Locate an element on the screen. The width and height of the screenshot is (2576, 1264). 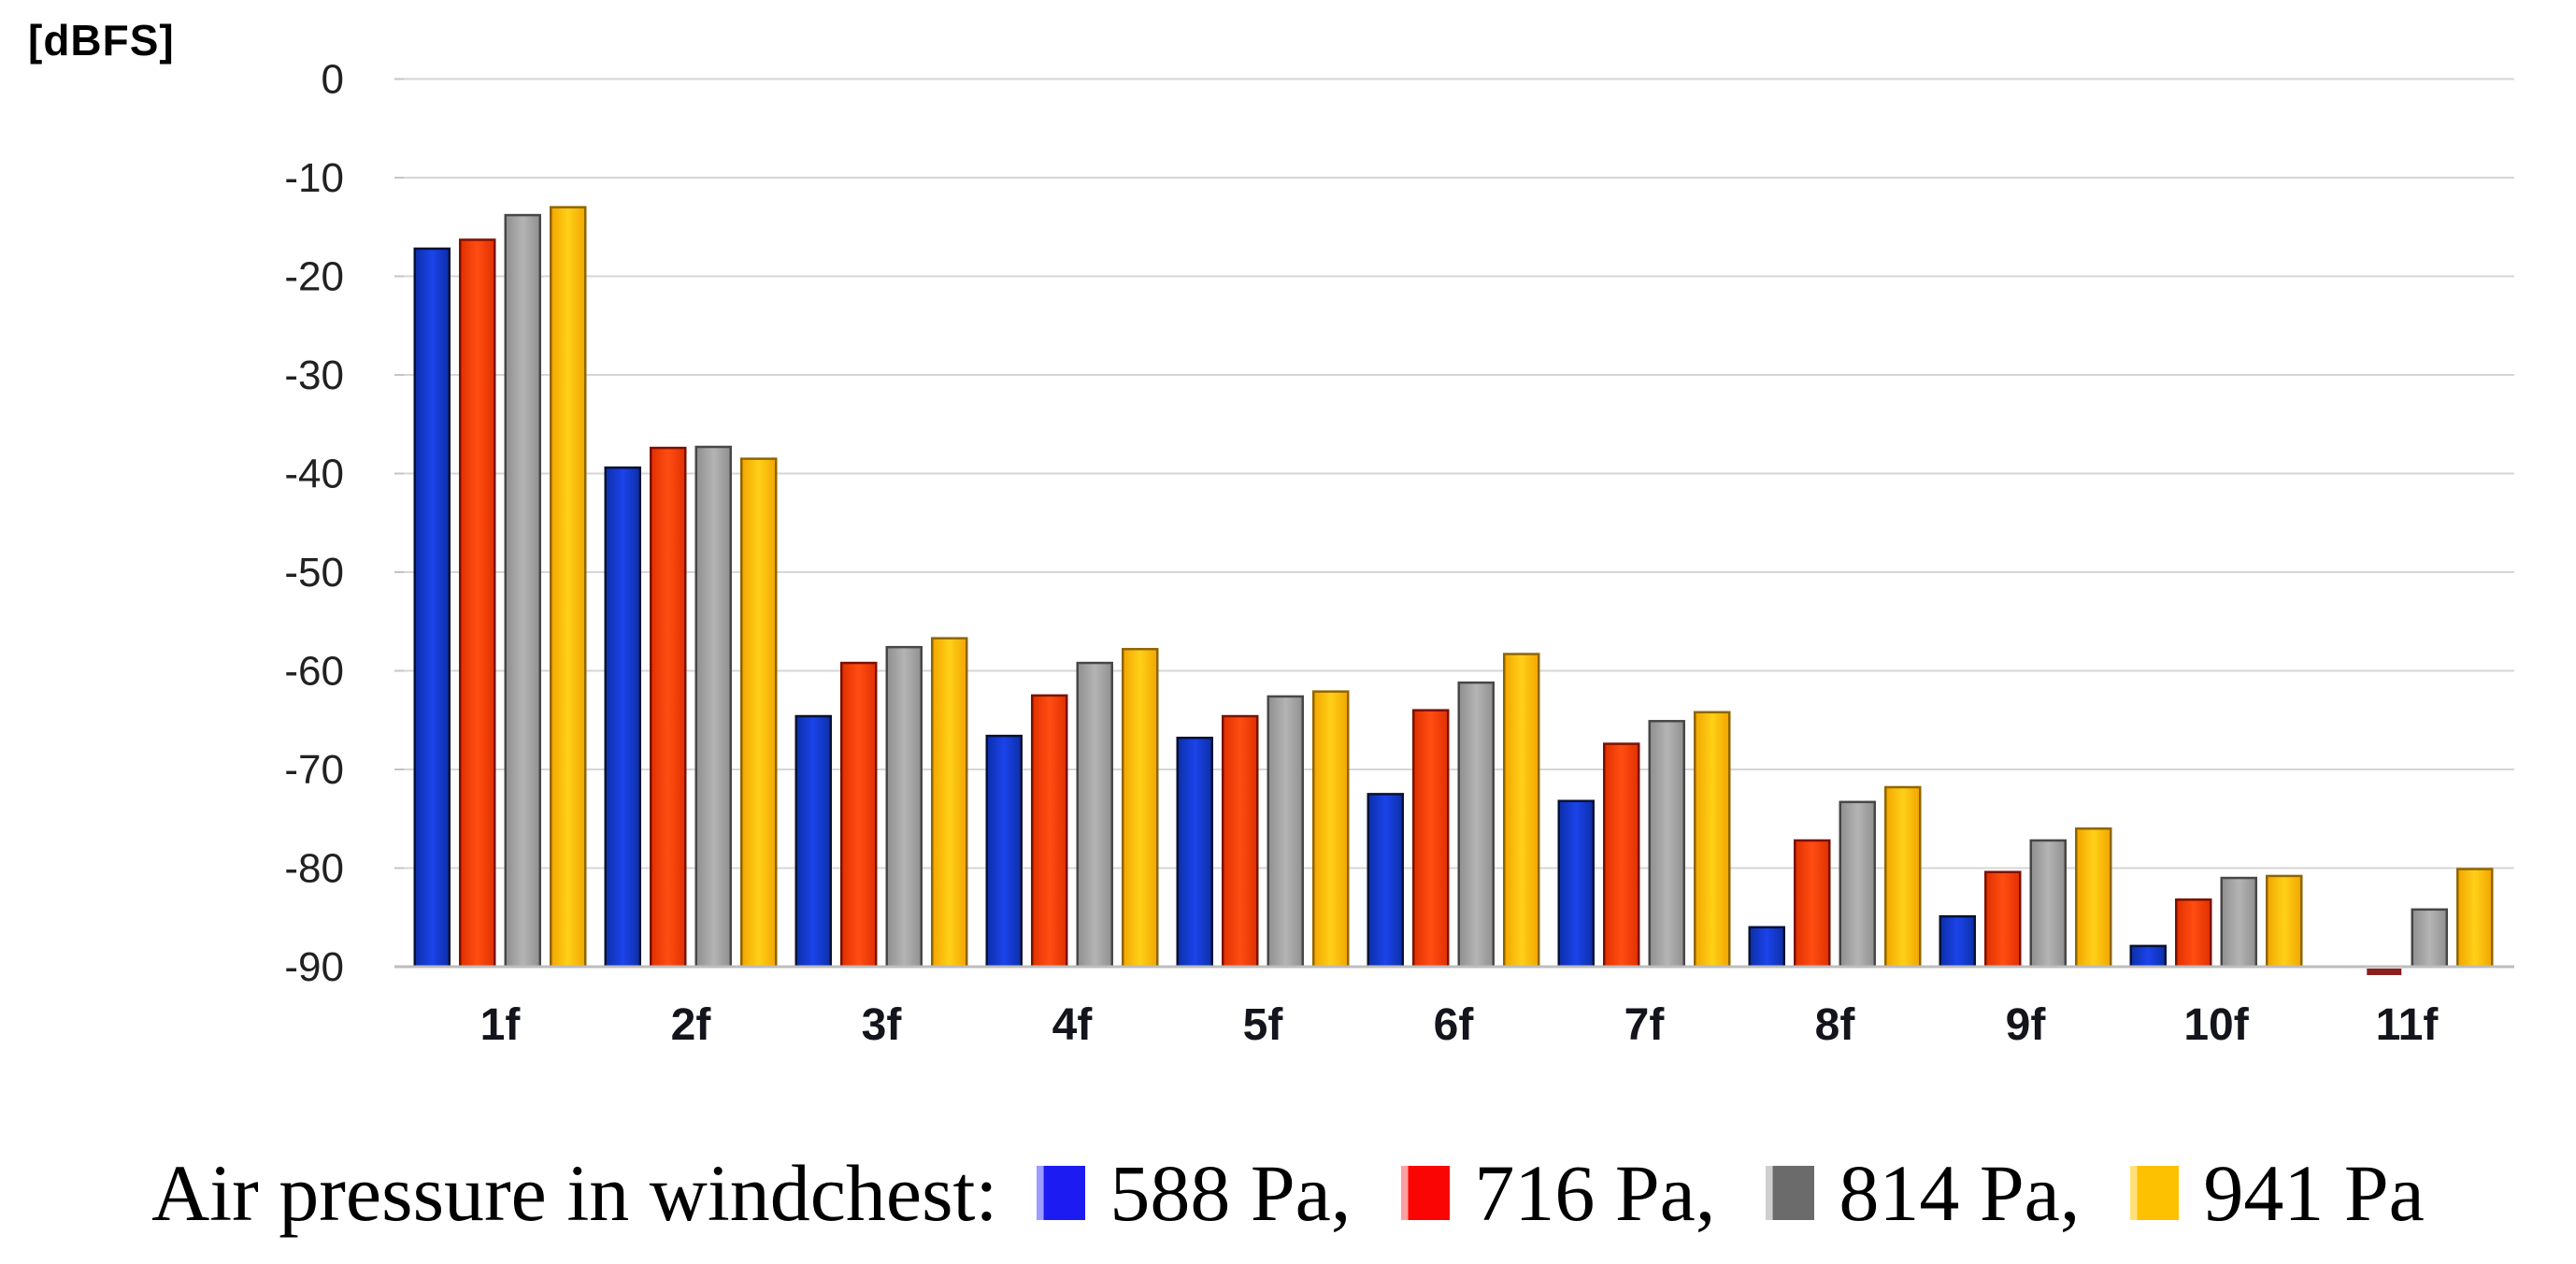
bar-9f-941Pa is located at coordinates (2093, 898).